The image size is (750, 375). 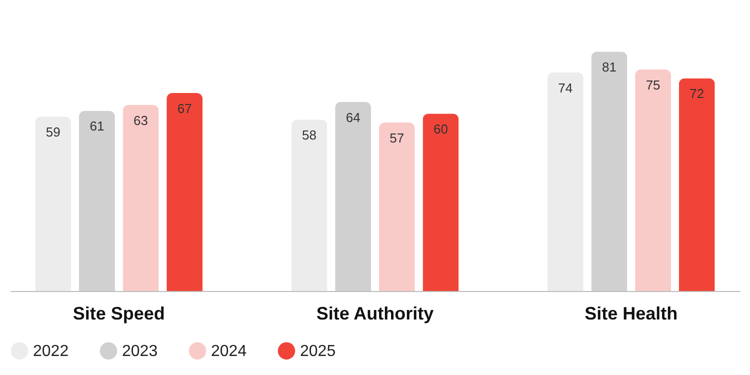 I want to click on x-tick-label: Site Authority, so click(x=375, y=314).